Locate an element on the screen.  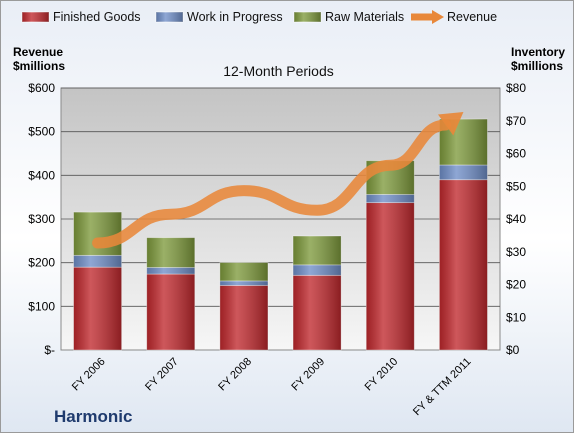
left-tick-label: $200 is located at coordinates (41, 263).